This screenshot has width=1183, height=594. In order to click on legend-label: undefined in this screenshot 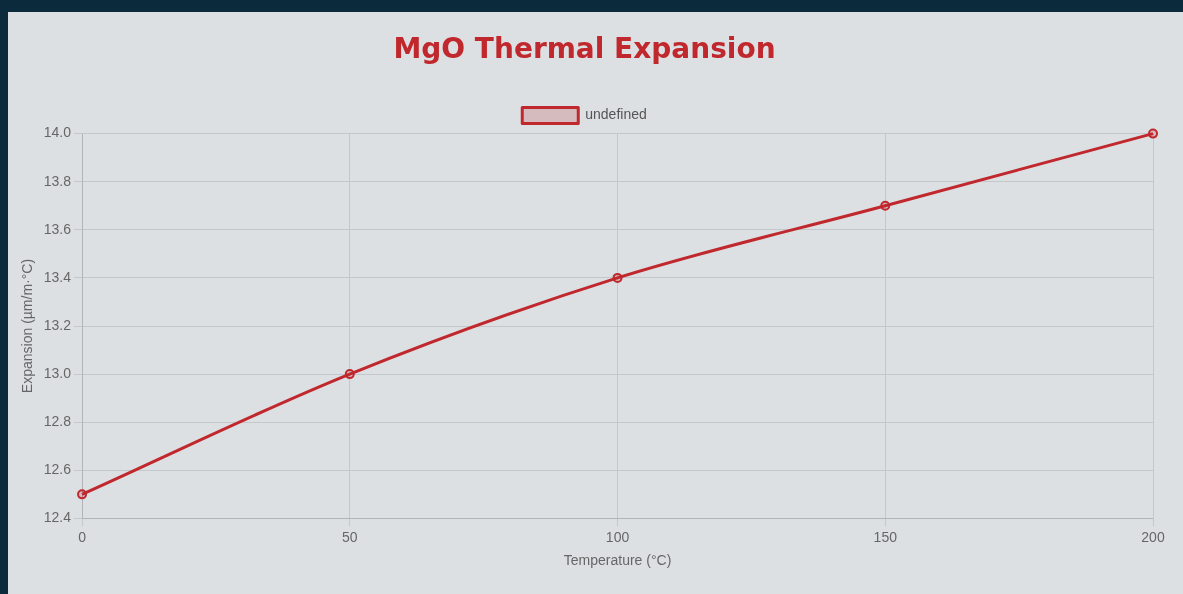, I will do `click(616, 114)`.